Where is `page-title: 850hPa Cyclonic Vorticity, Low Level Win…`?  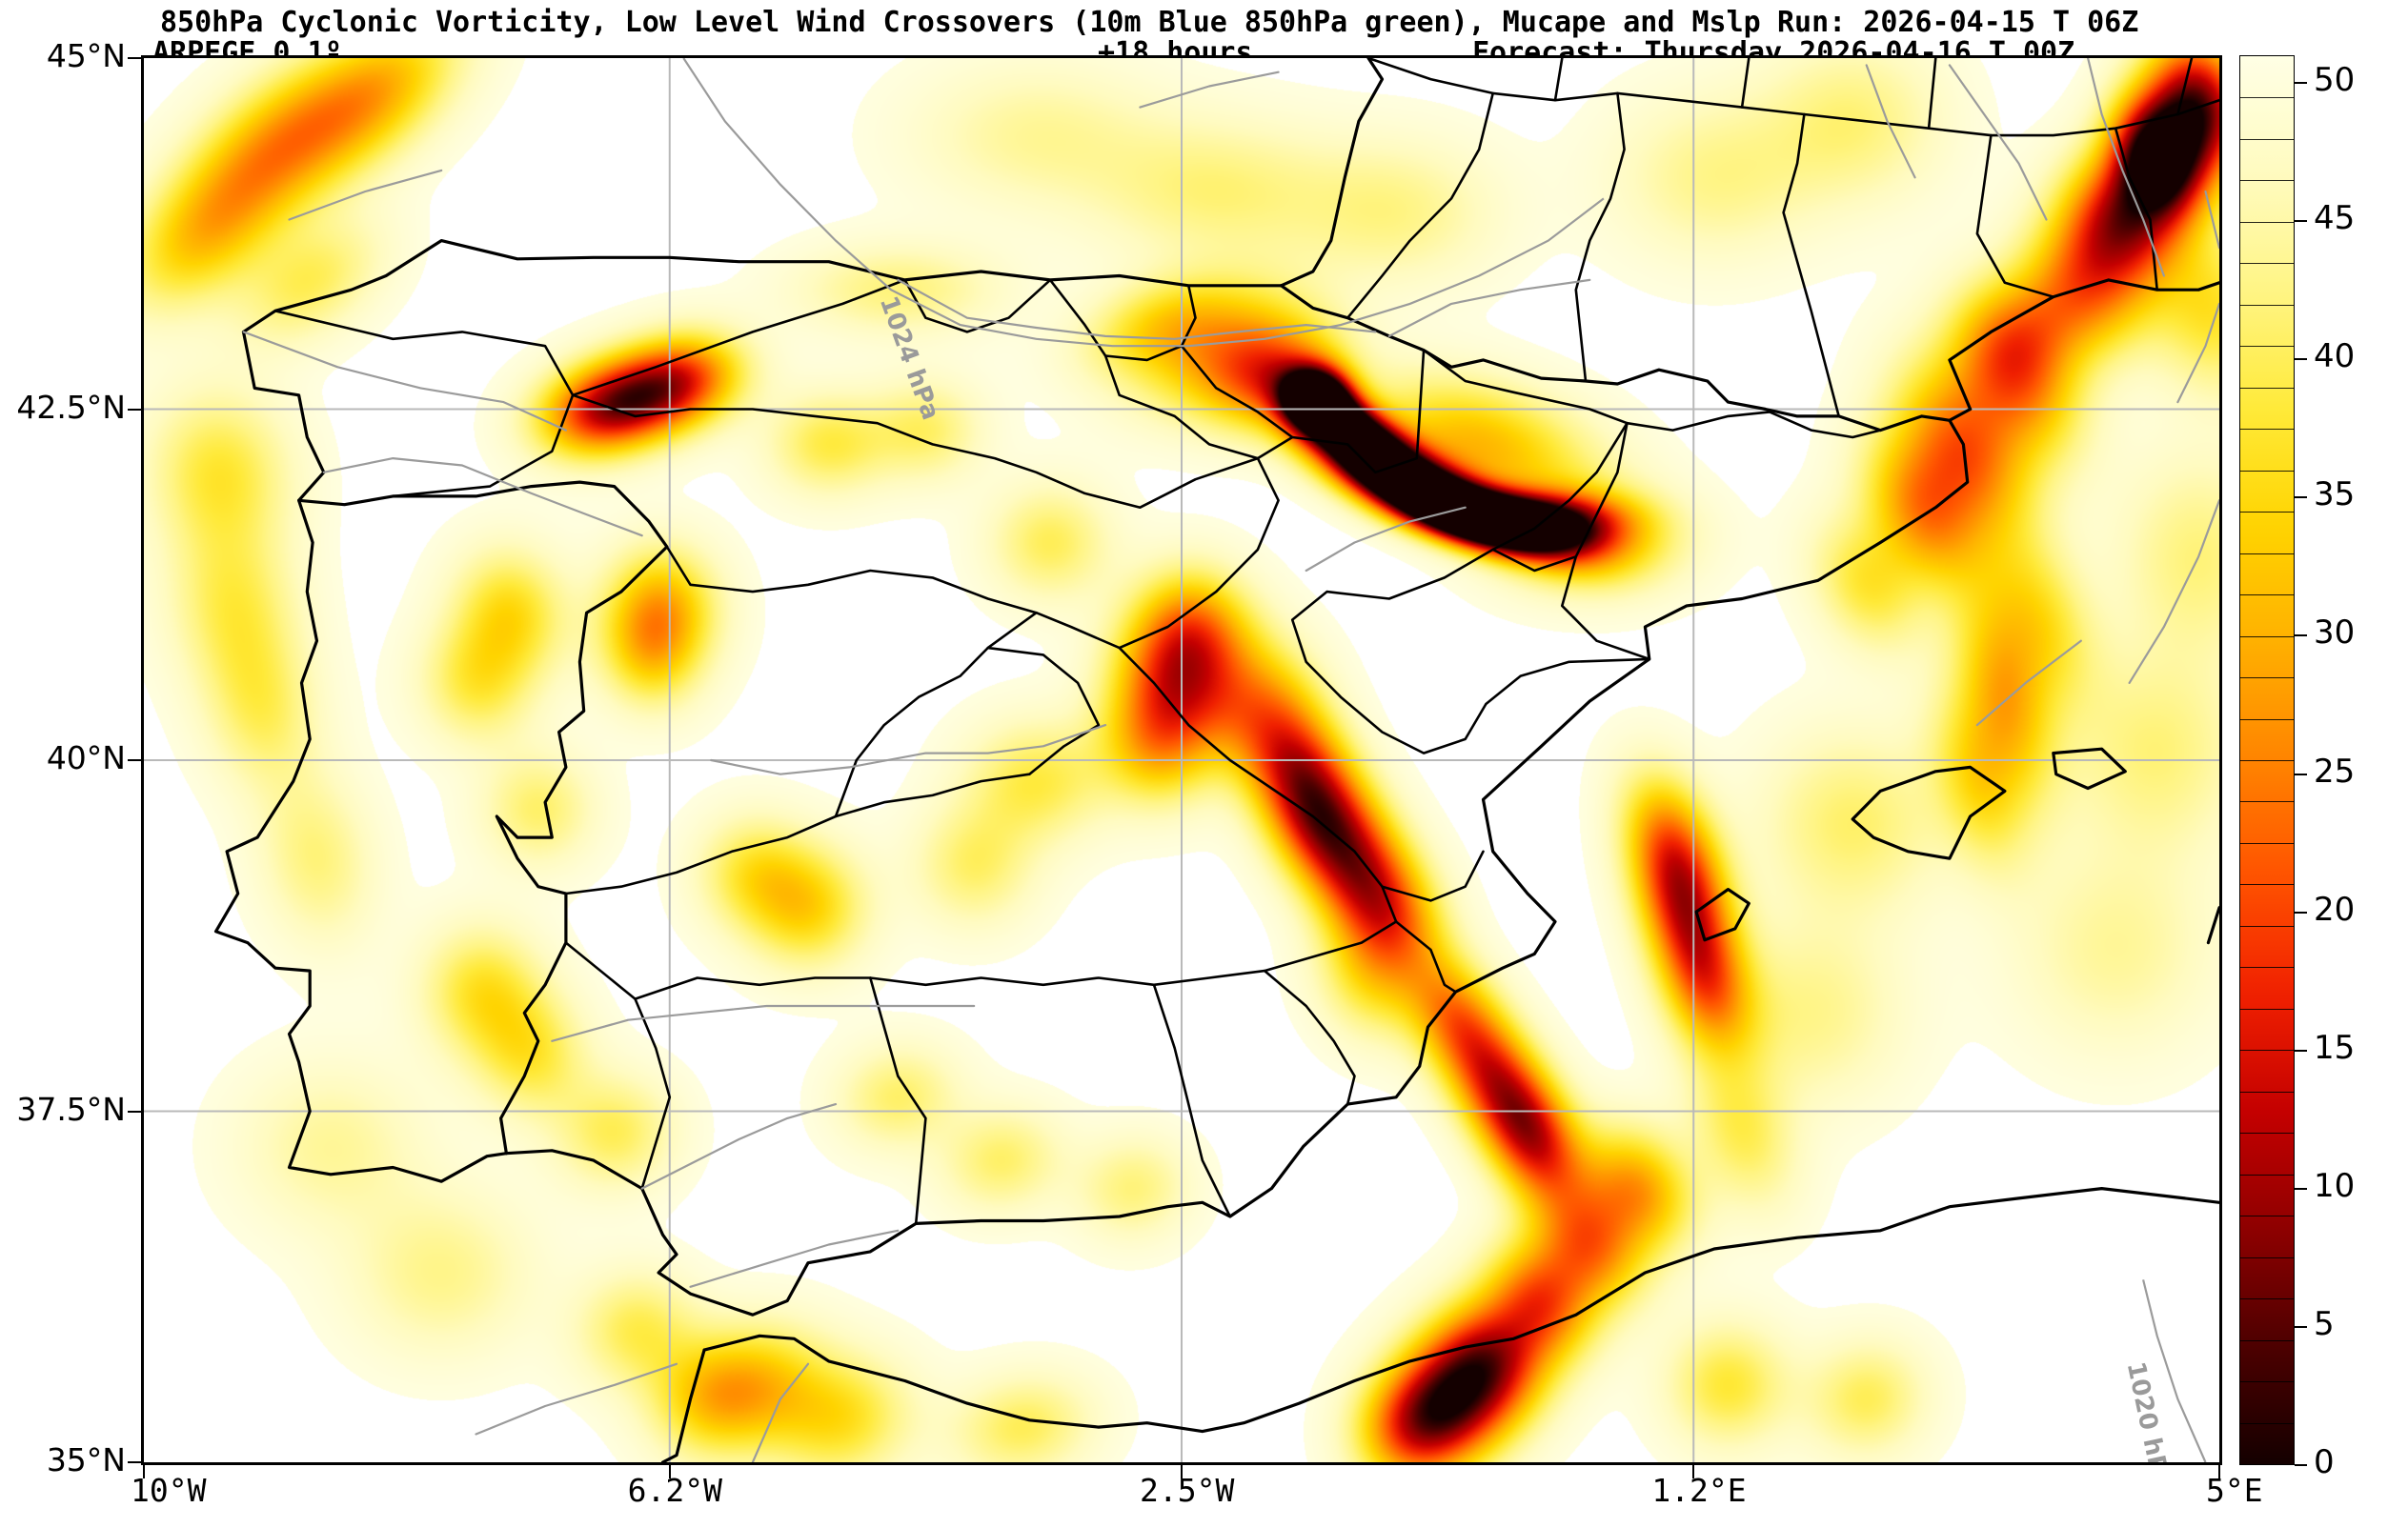 page-title: 850hPa Cyclonic Vorticity, Low Level Win… is located at coordinates (960, 22).